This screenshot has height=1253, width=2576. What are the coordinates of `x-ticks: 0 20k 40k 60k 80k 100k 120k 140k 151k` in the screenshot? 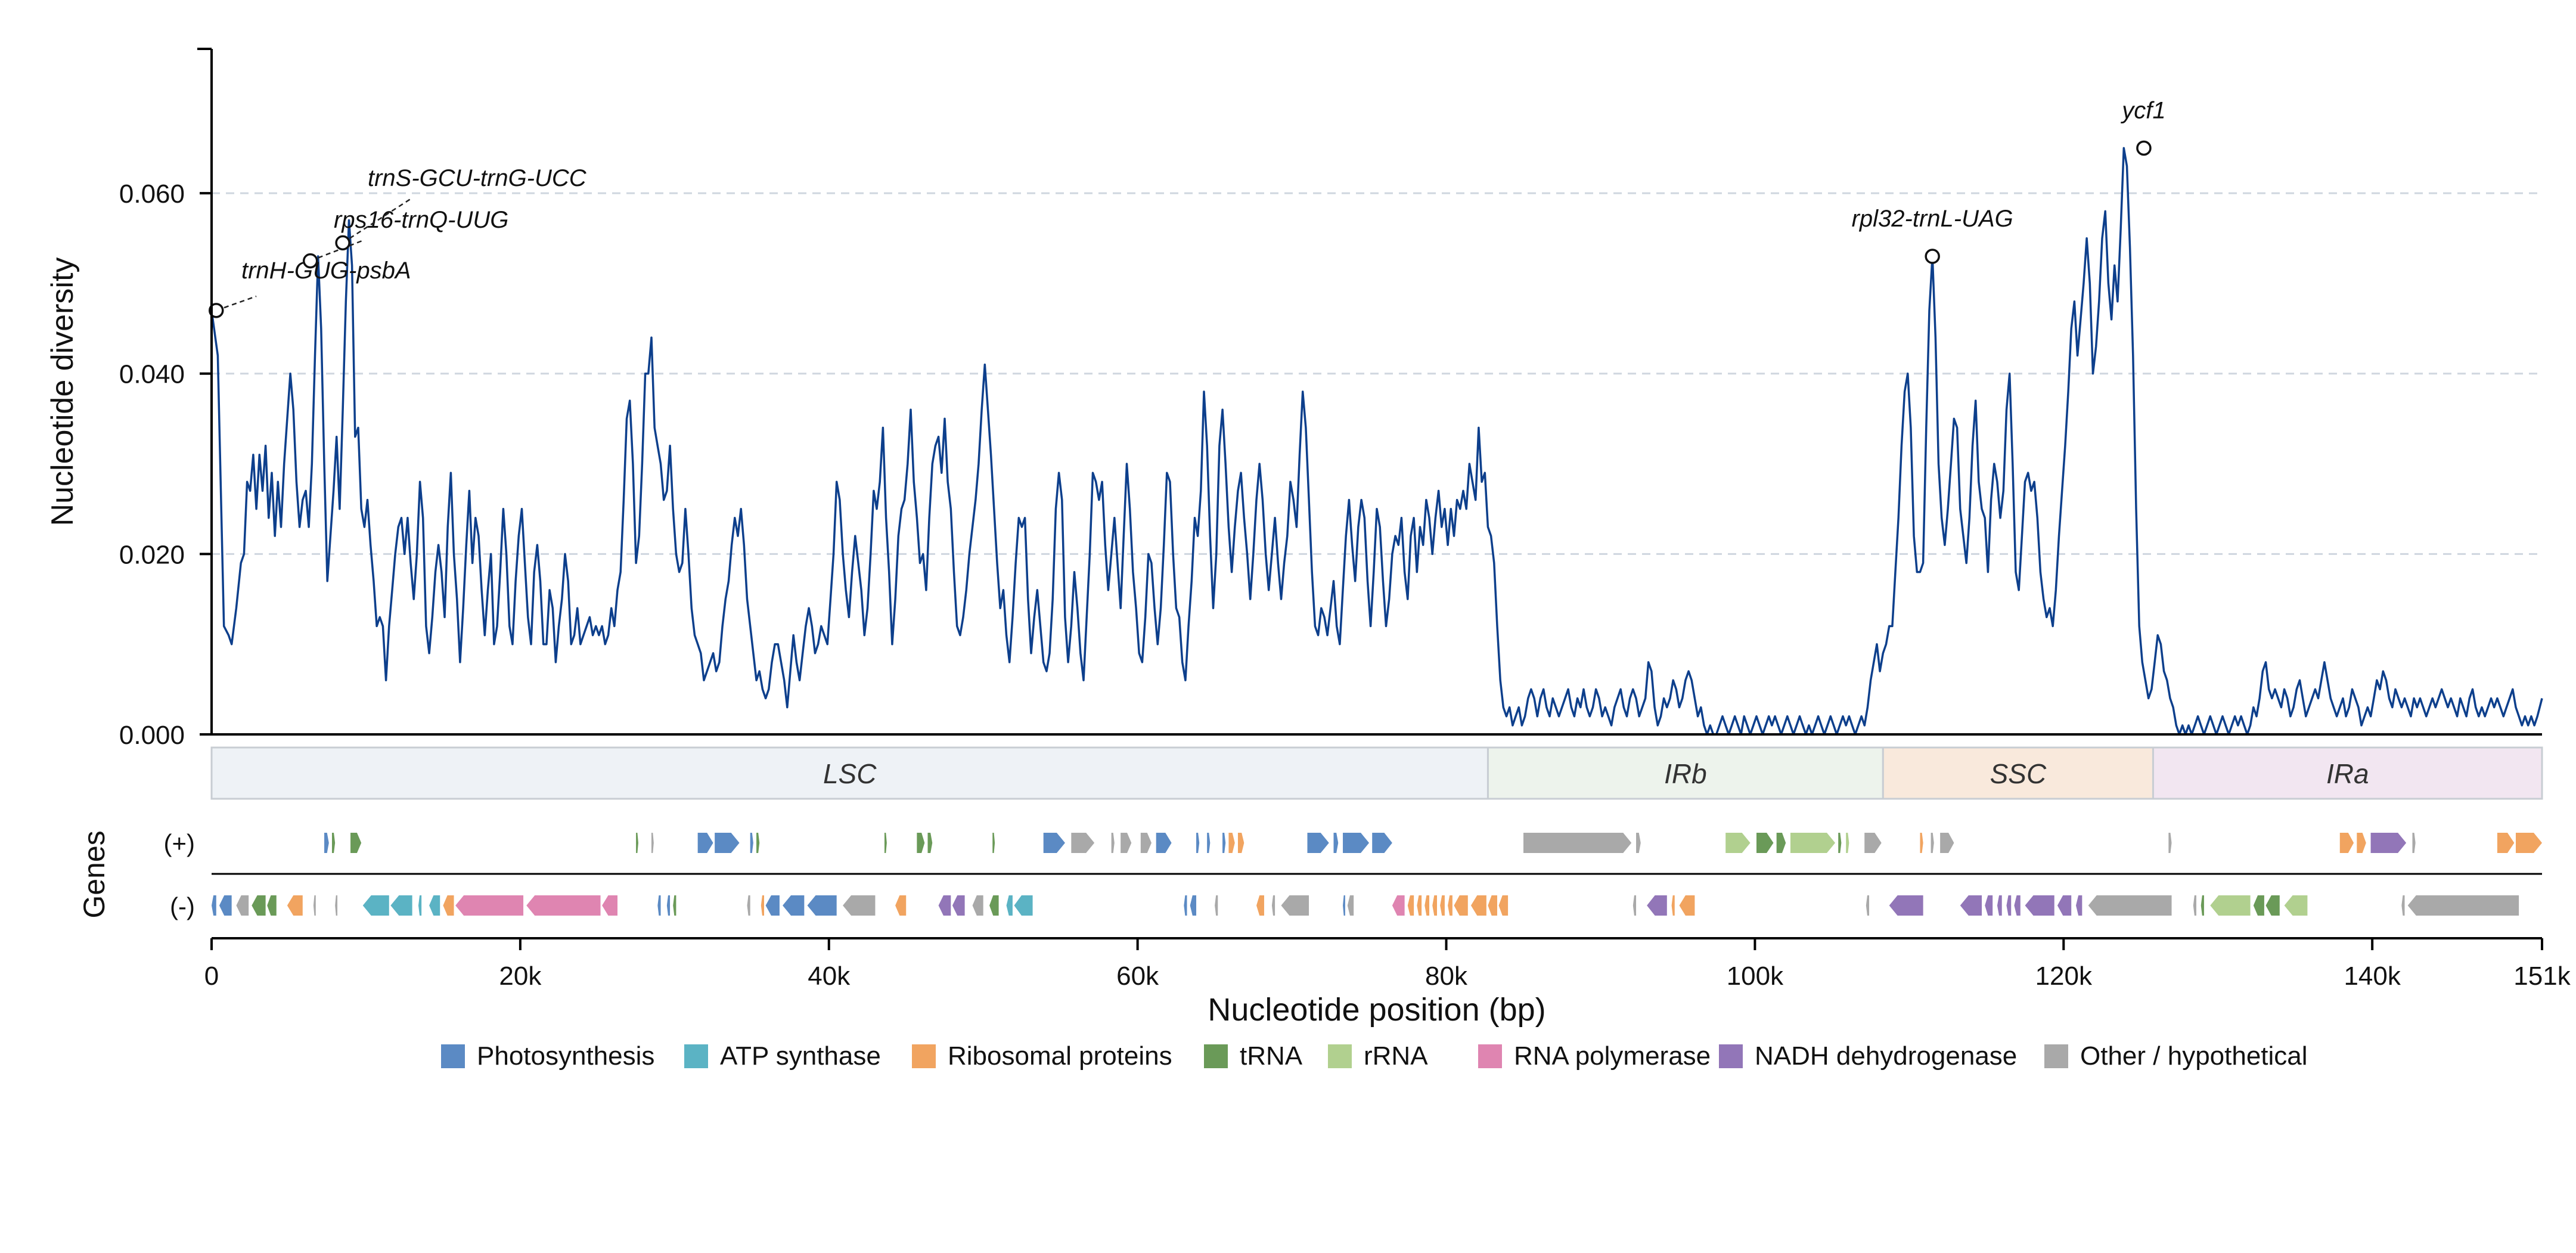 It's located at (1388, 964).